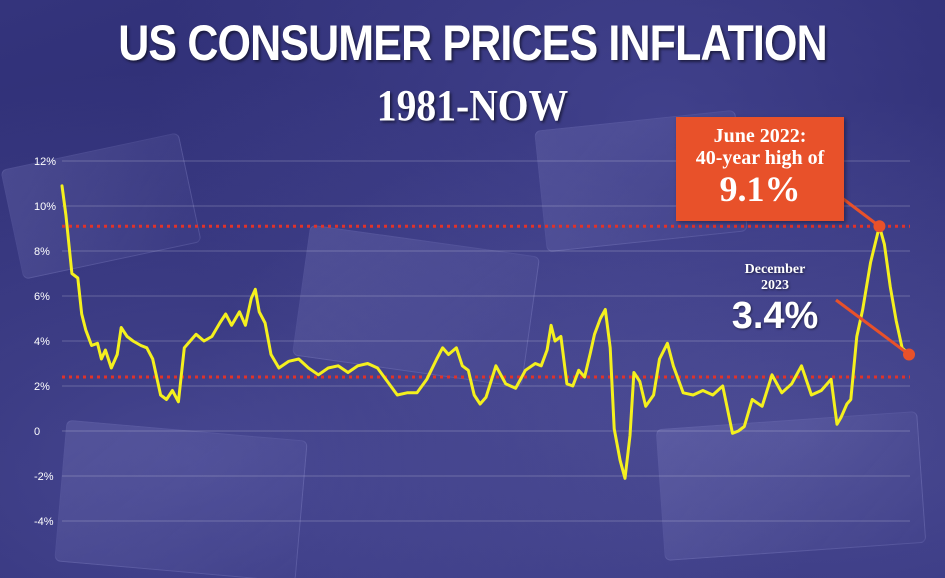  Describe the element at coordinates (760, 158) in the screenshot. I see `peak-annotation-text: 40-year high of` at that location.